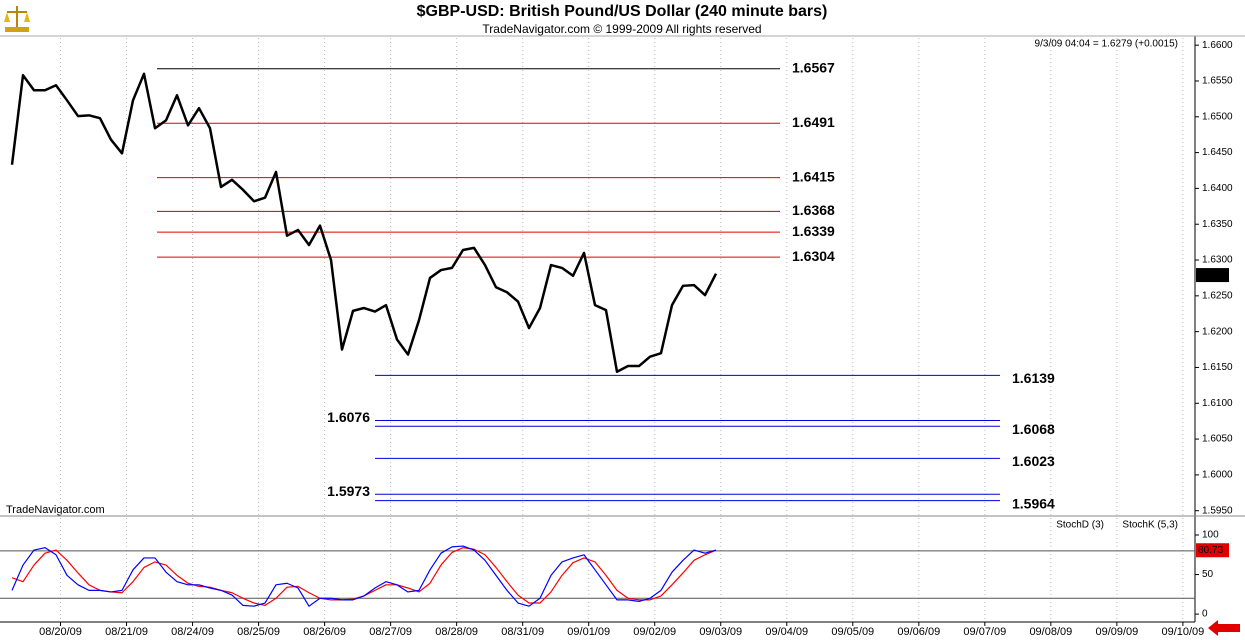 The image size is (1245, 640). What do you see at coordinates (1217, 45) in the screenshot?
I see `y-tick-label: 1.6600` at bounding box center [1217, 45].